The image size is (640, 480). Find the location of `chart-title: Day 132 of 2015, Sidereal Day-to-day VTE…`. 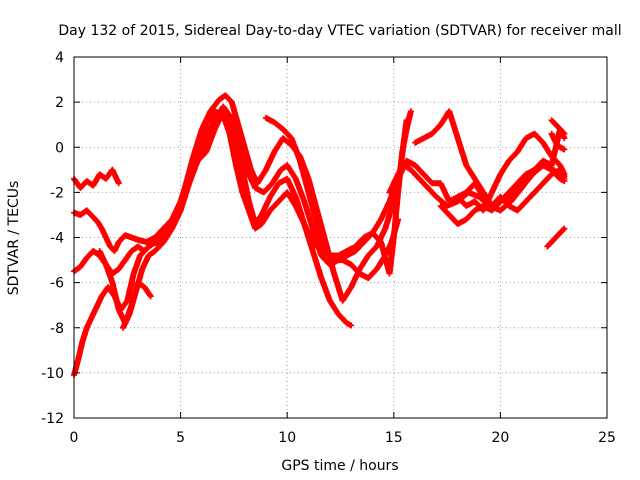

chart-title: Day 132 of 2015, Sidereal Day-to-day VTE… is located at coordinates (339, 31).